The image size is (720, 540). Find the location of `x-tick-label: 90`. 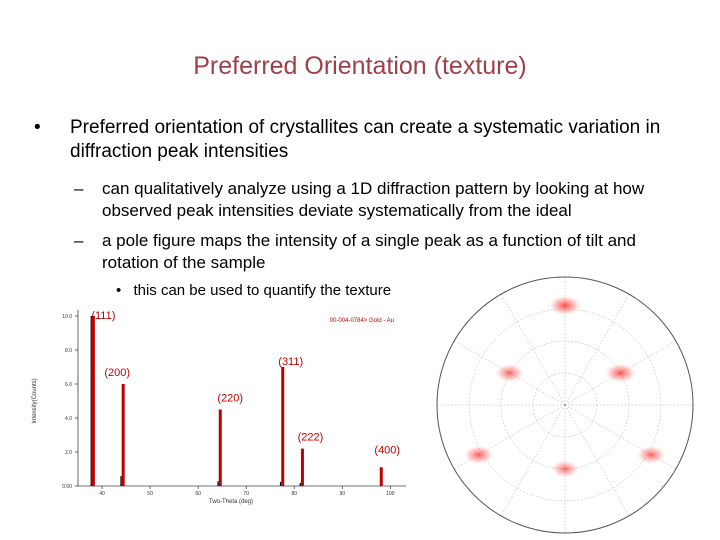

x-tick-label: 90 is located at coordinates (343, 494).